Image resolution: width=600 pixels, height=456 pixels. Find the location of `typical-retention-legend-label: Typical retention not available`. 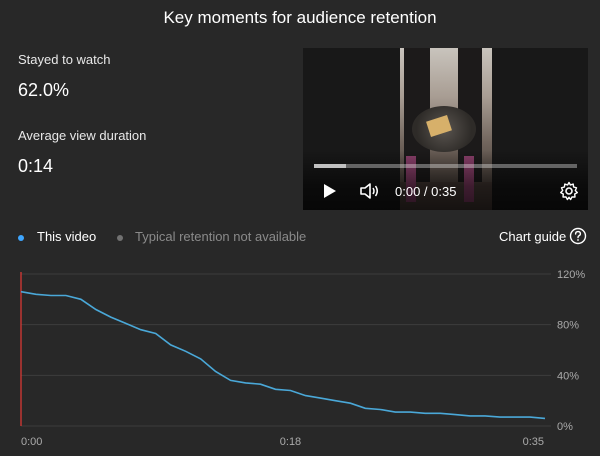

typical-retention-legend-label: Typical retention not available is located at coordinates (221, 236).